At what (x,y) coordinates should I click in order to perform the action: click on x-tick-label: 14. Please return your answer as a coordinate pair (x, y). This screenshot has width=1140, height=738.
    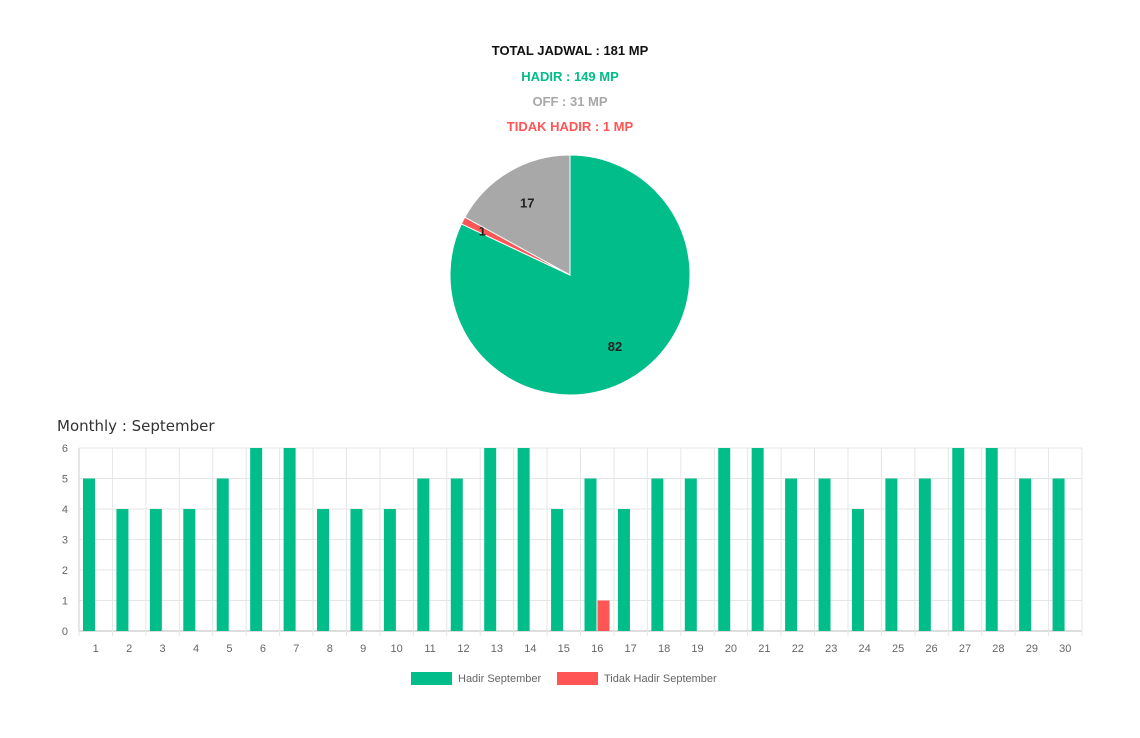
    Looking at the image, I should click on (530, 649).